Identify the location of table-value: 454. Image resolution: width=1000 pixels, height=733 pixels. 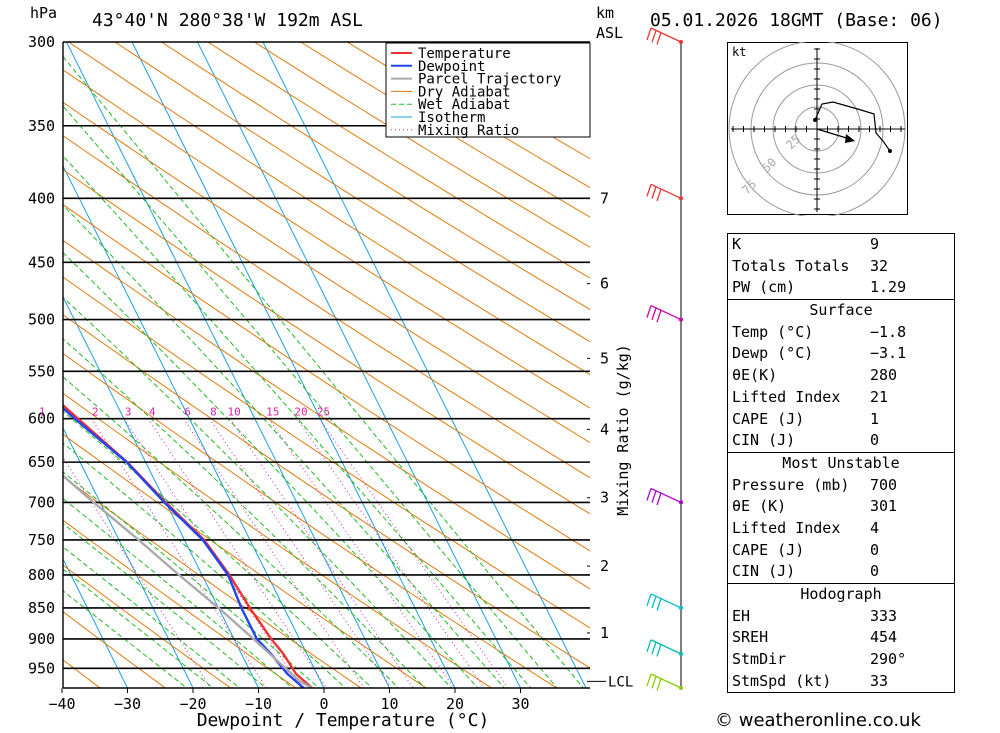
(884, 637).